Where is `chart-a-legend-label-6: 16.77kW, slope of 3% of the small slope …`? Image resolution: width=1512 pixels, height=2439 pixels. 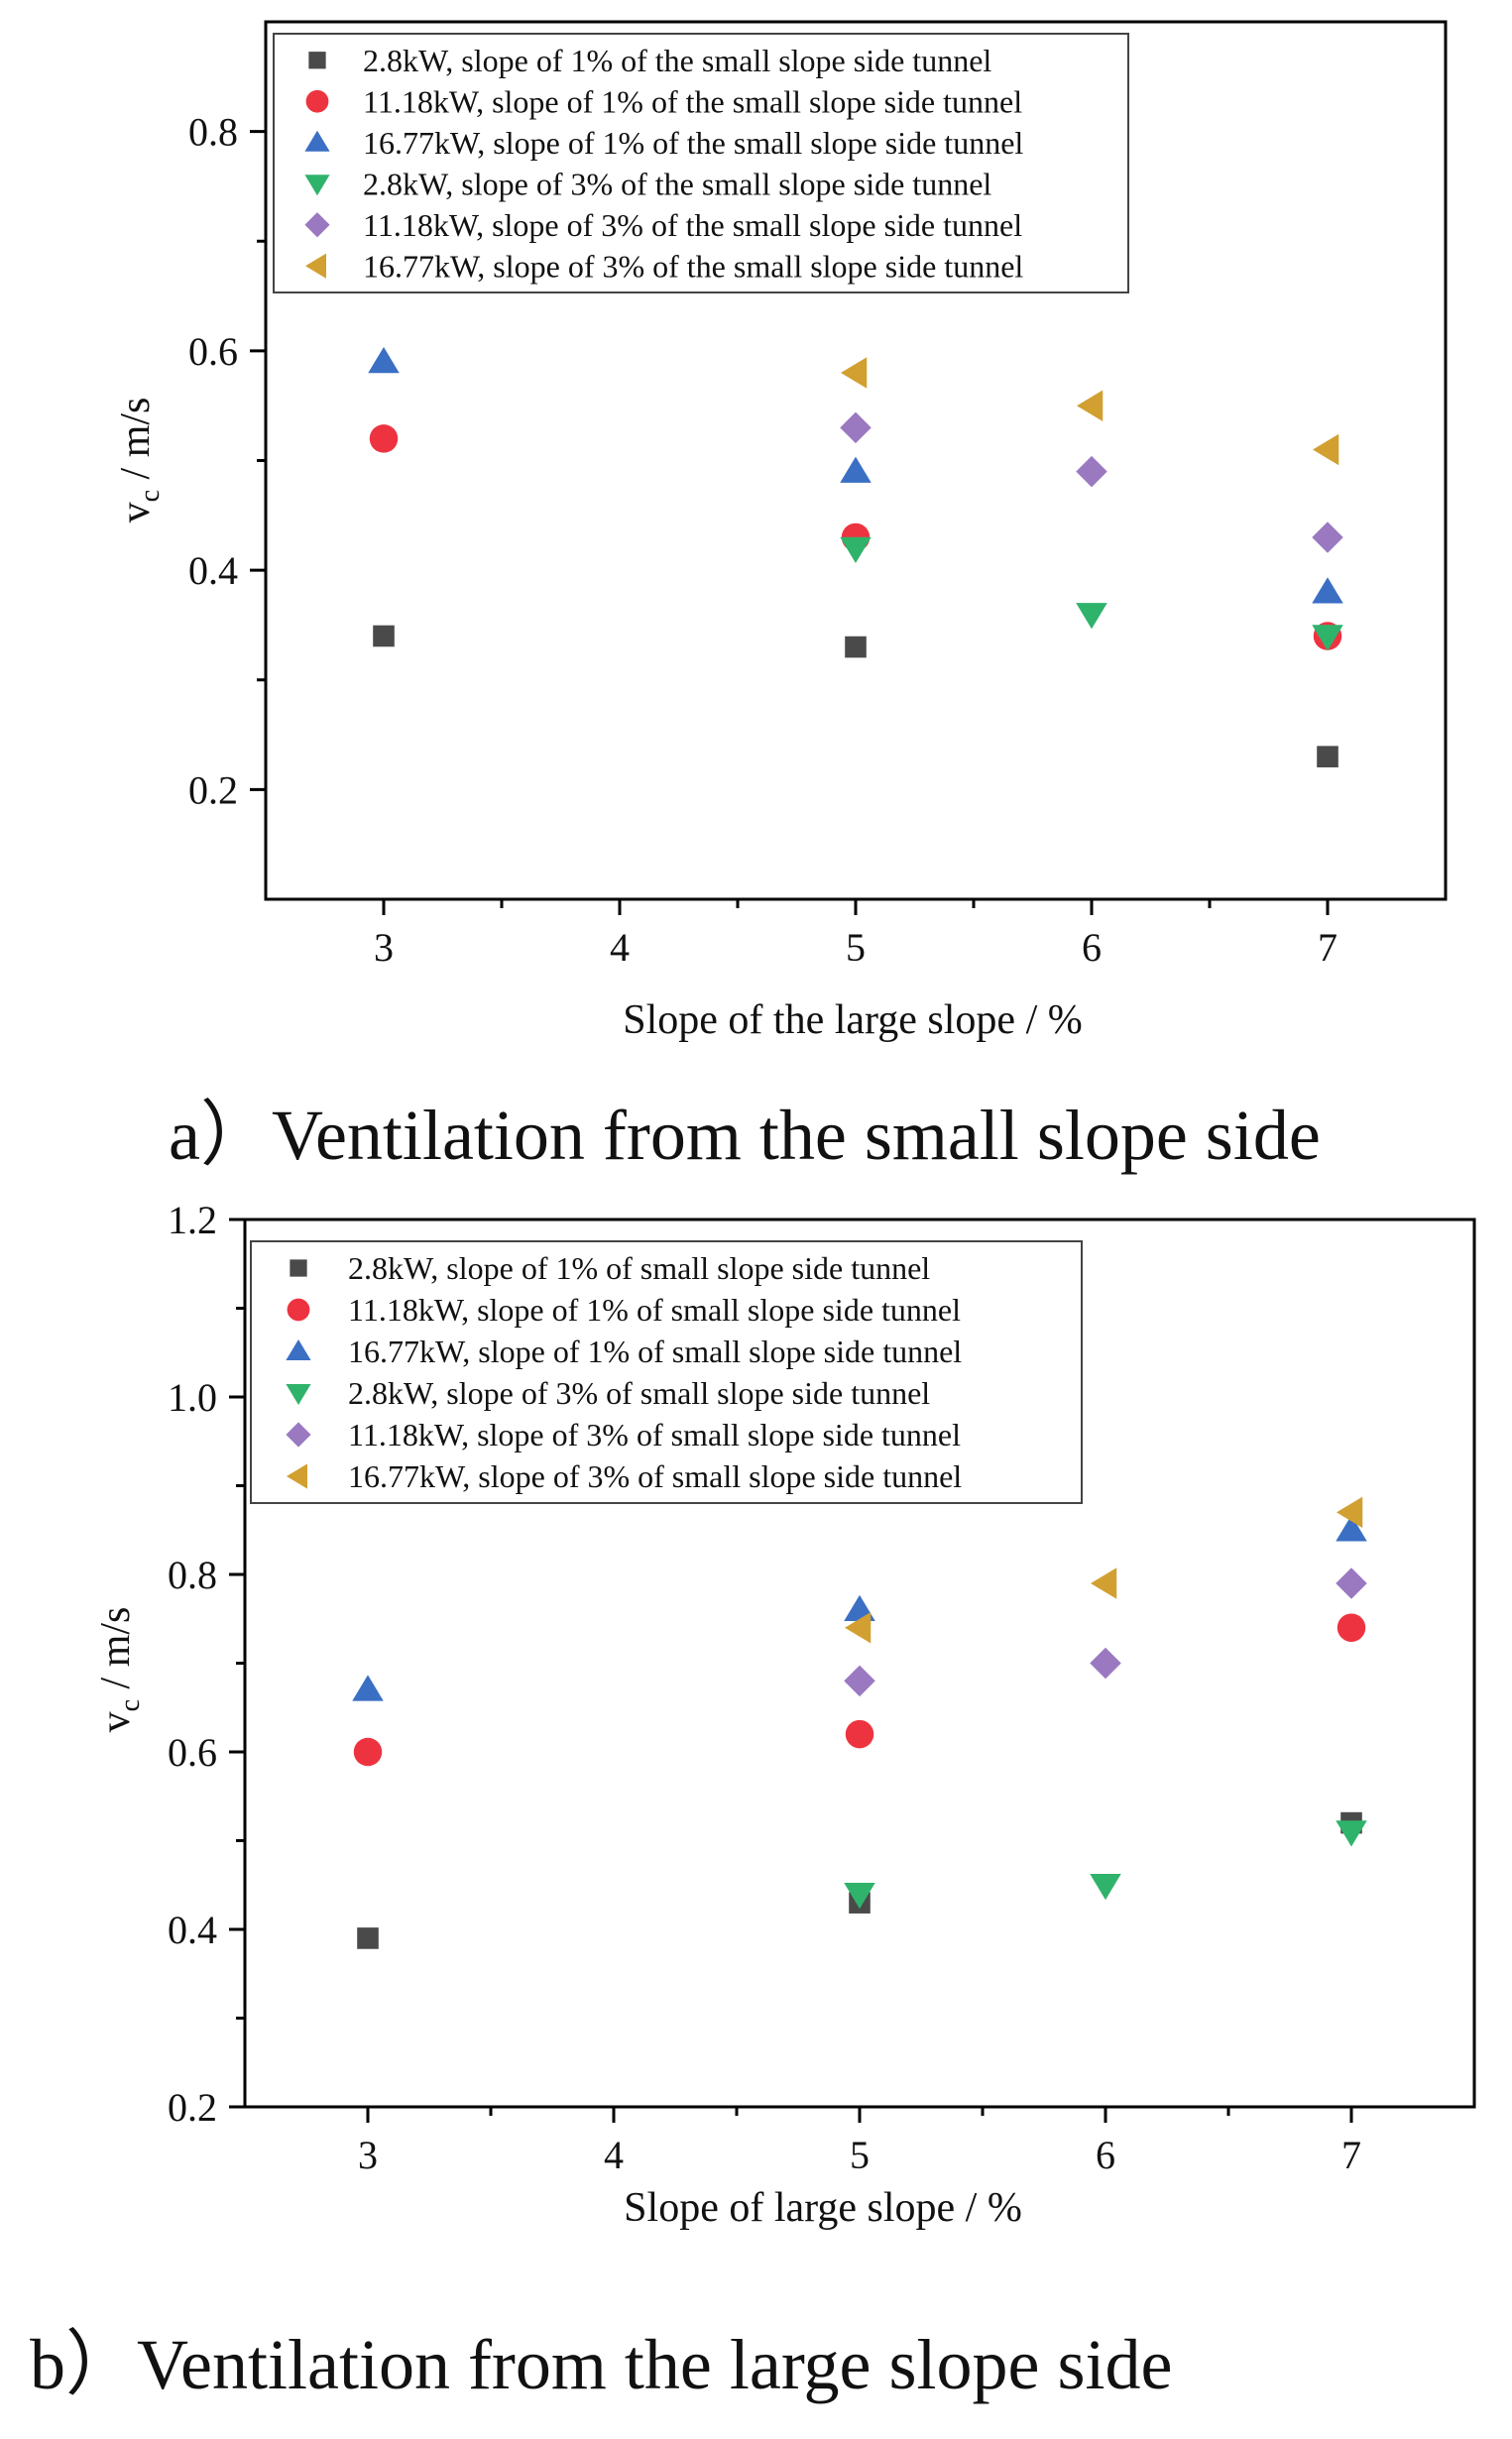
chart-a-legend-label-6: 16.77kW, slope of 3% of the small slope … is located at coordinates (693, 266).